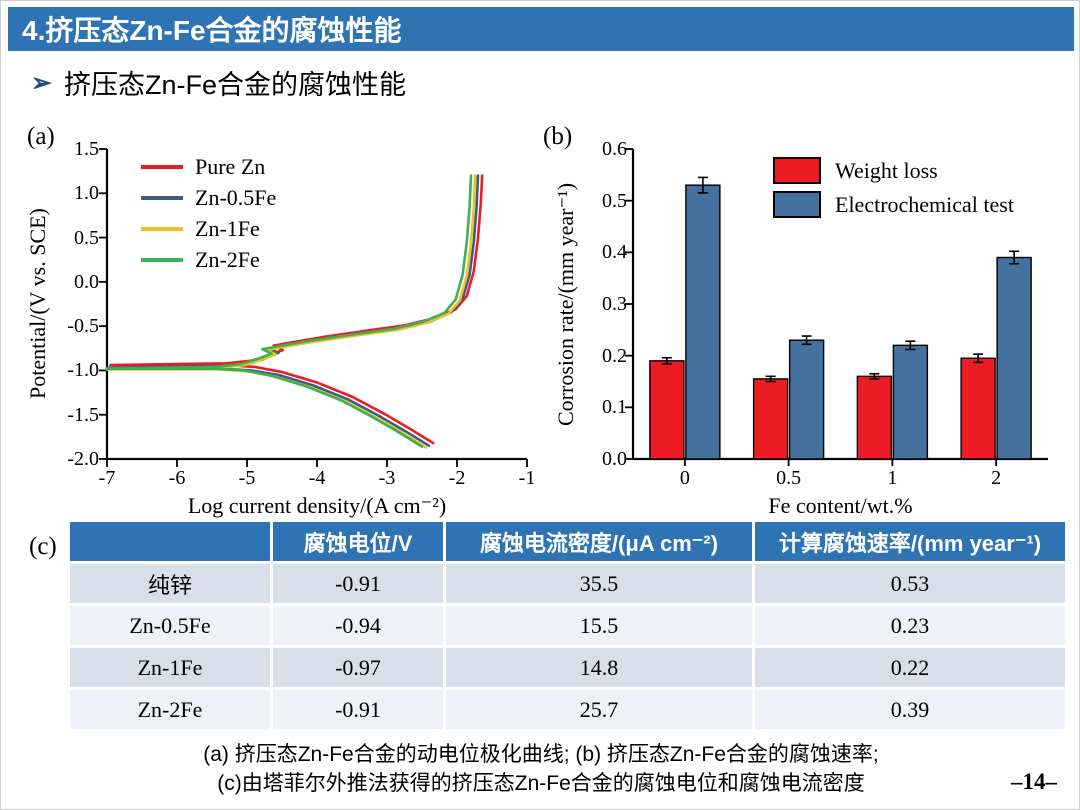 Image resolution: width=1080 pixels, height=810 pixels. Describe the element at coordinates (892, 478) in the screenshot. I see `chart-b-category-label: 1` at that location.